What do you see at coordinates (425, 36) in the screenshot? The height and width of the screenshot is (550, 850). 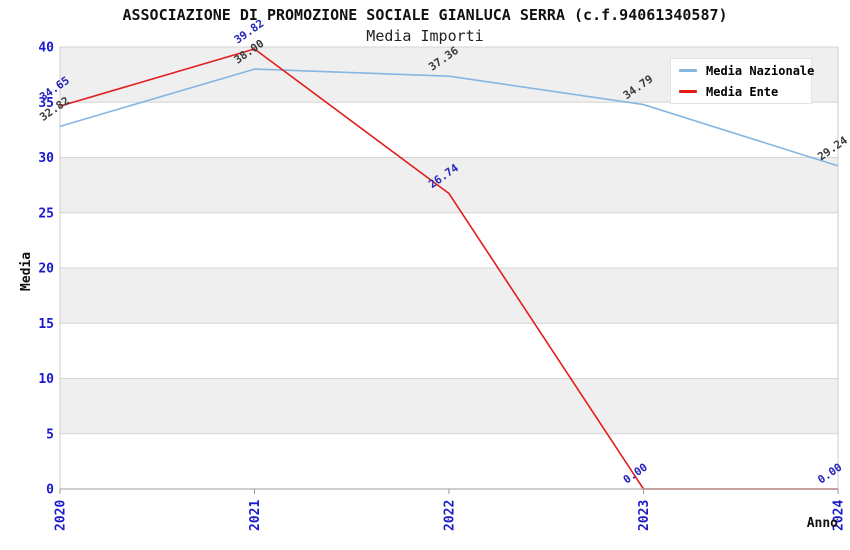 I see `chart-subtitle: Media Importi` at bounding box center [425, 36].